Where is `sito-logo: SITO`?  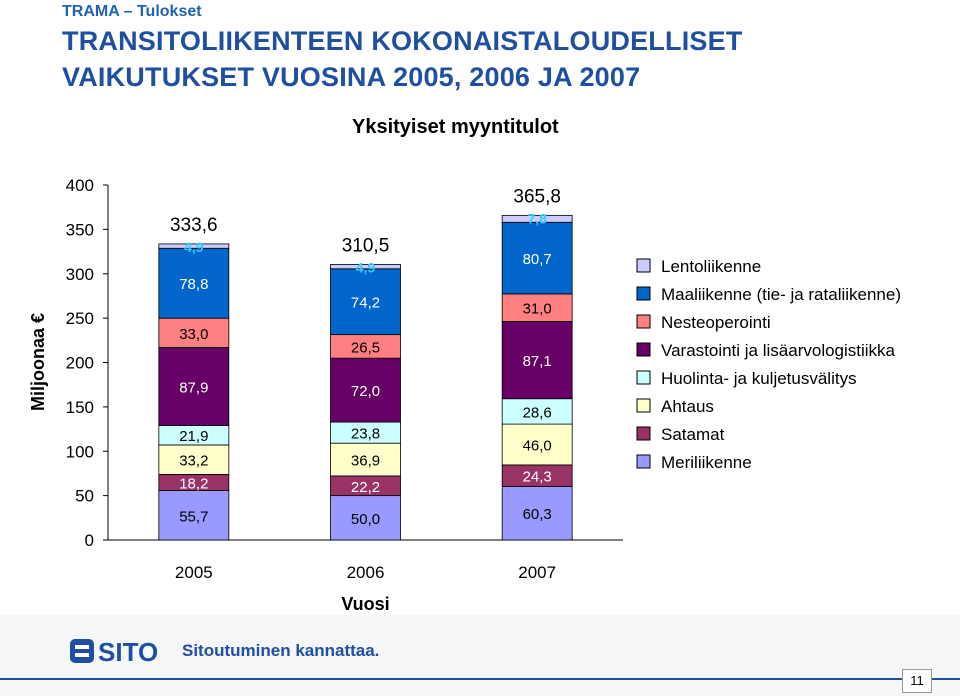 sito-logo: SITO is located at coordinates (114, 651).